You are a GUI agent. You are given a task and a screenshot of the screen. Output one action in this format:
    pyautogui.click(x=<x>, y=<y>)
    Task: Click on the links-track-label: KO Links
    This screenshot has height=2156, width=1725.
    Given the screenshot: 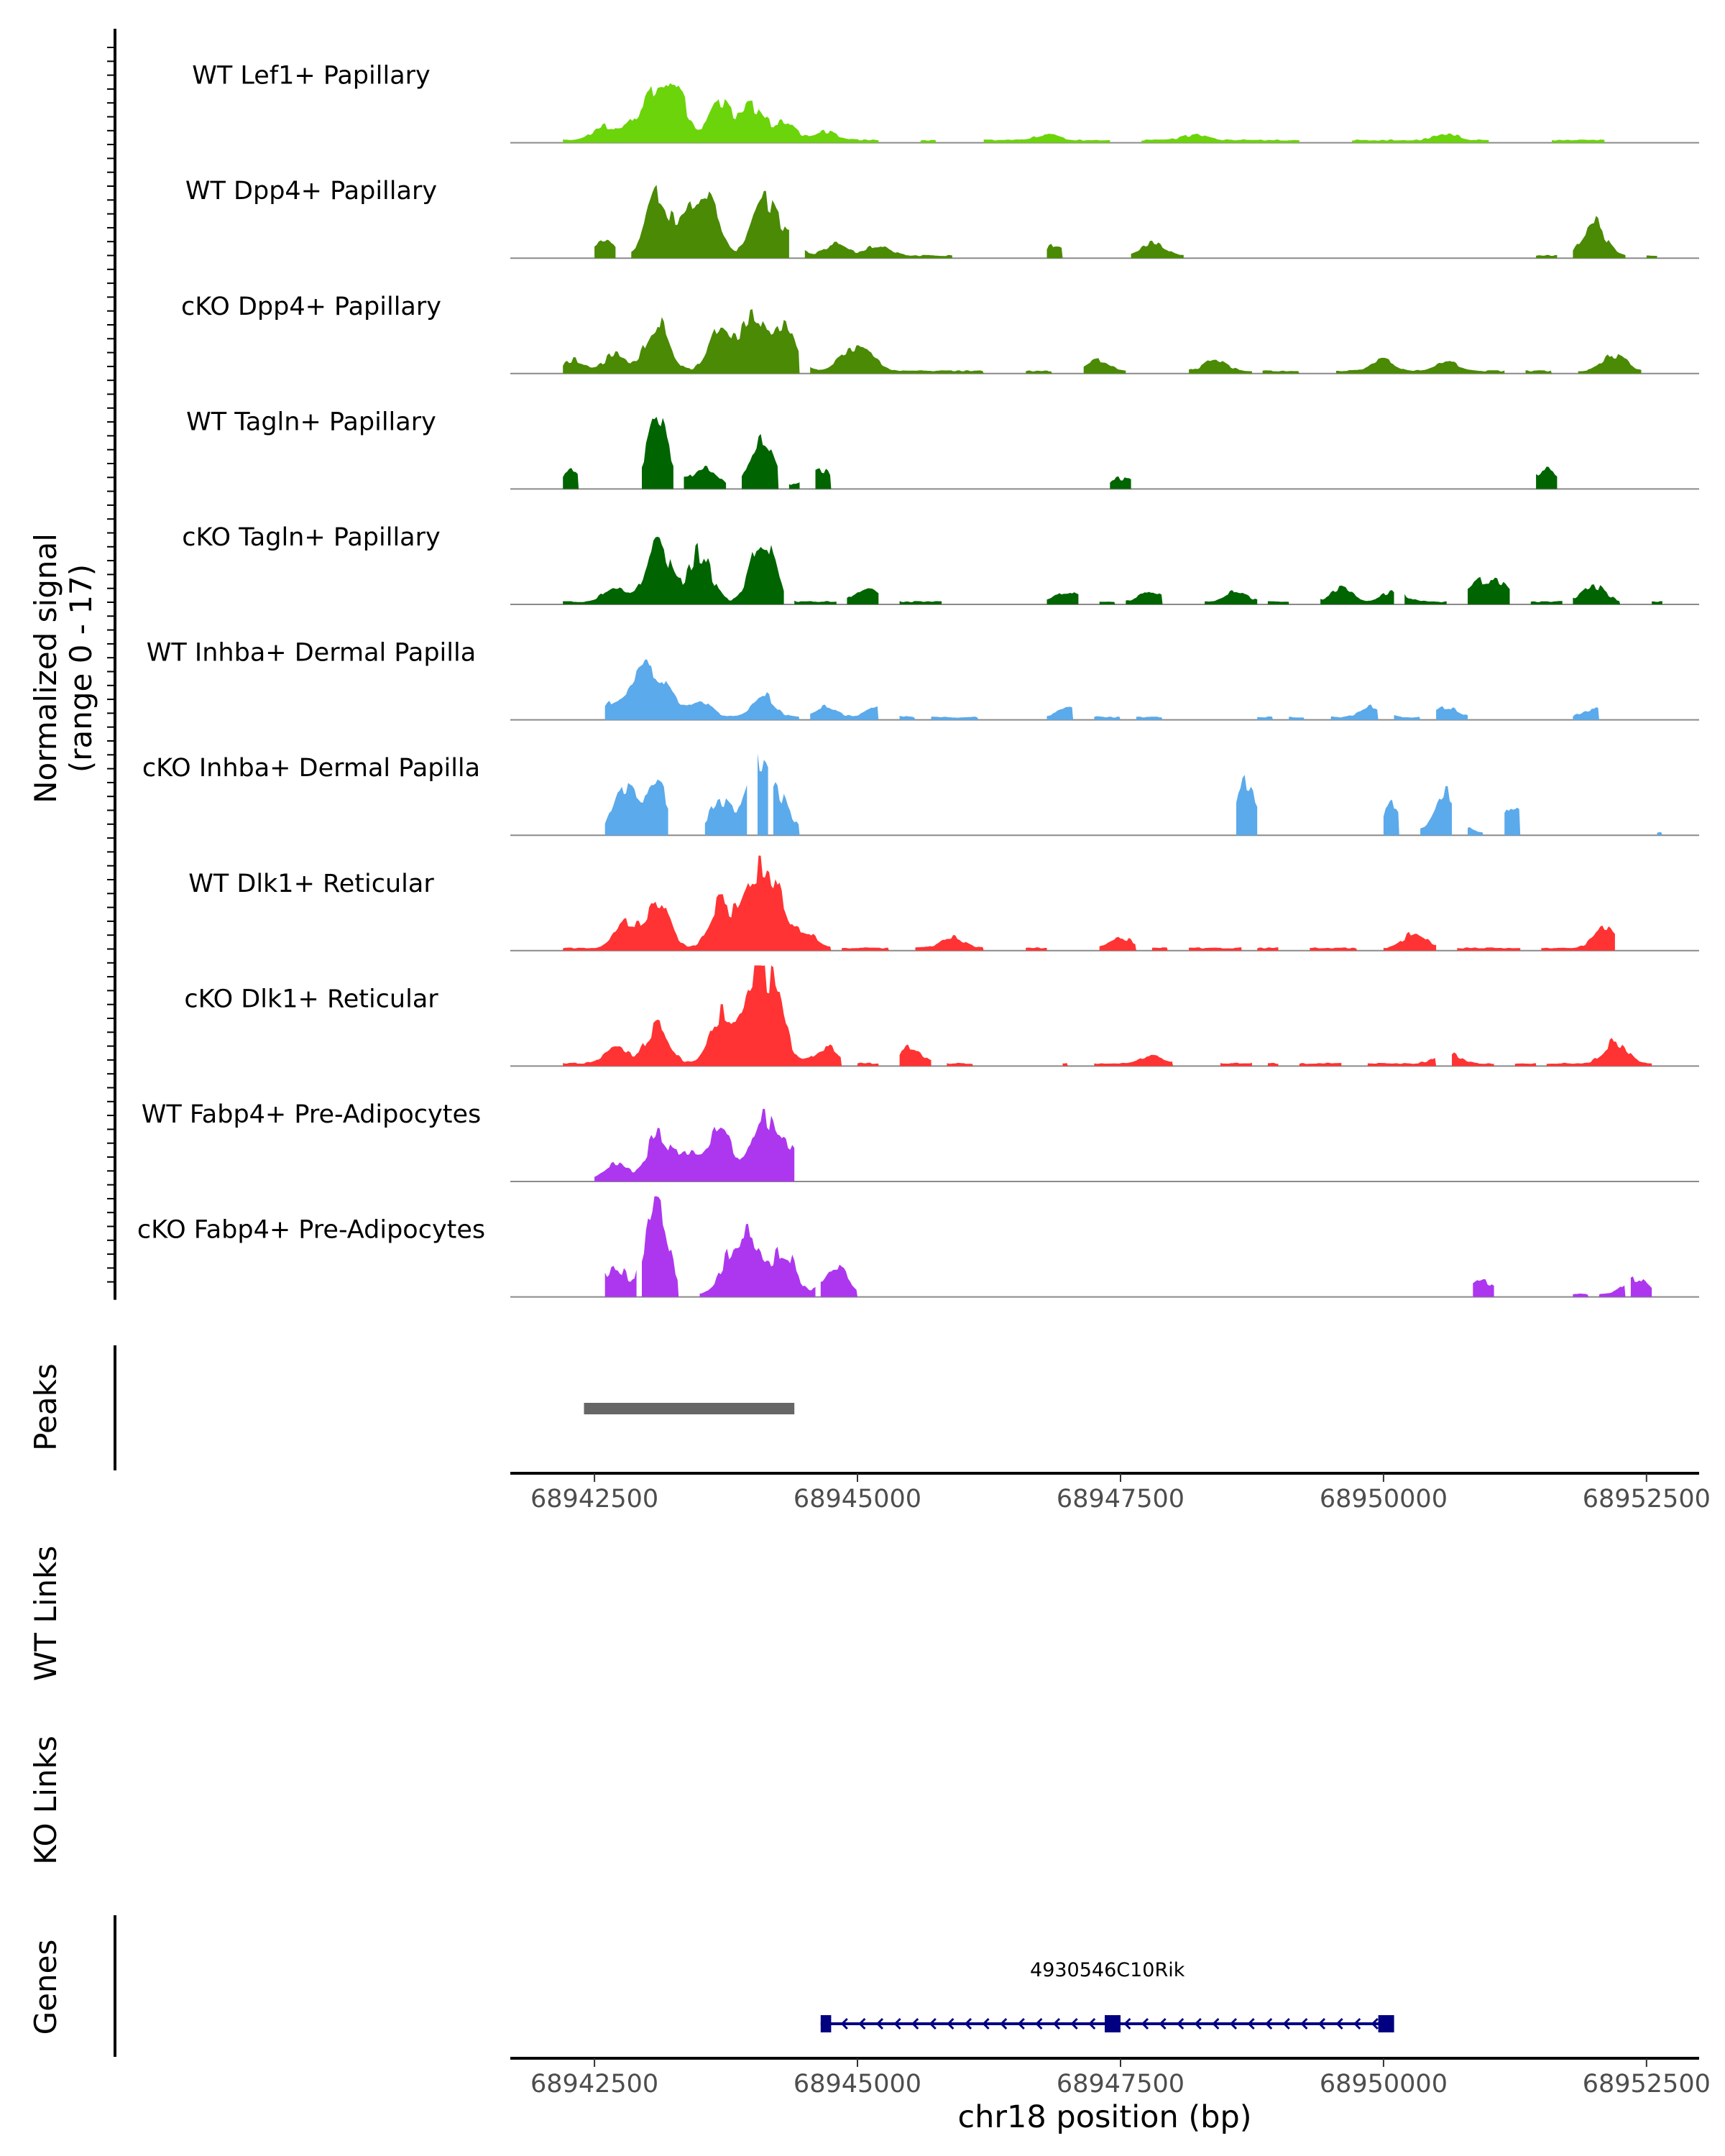 What is the action you would take?
    pyautogui.click(x=45, y=1800)
    